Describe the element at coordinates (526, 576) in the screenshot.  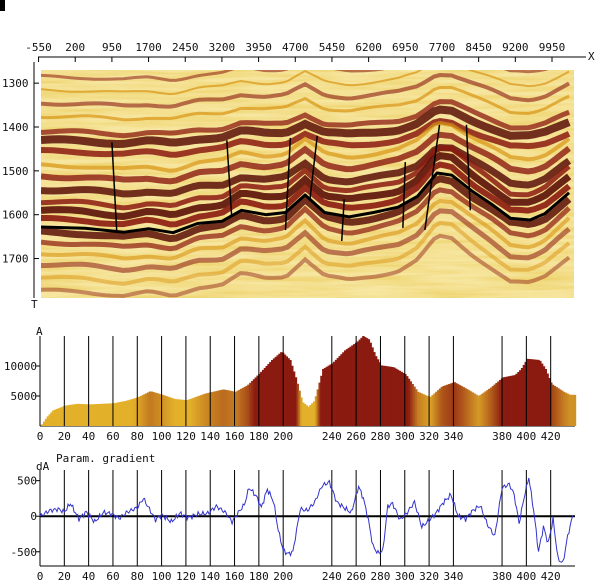
I see `gradient-x-tick-label: 400` at that location.